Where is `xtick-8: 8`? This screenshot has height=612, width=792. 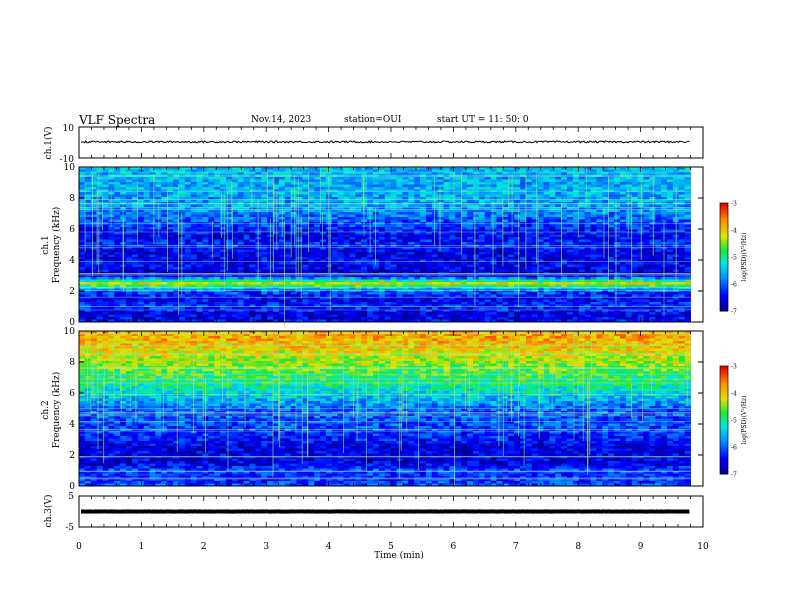 xtick-8: 8 is located at coordinates (578, 547).